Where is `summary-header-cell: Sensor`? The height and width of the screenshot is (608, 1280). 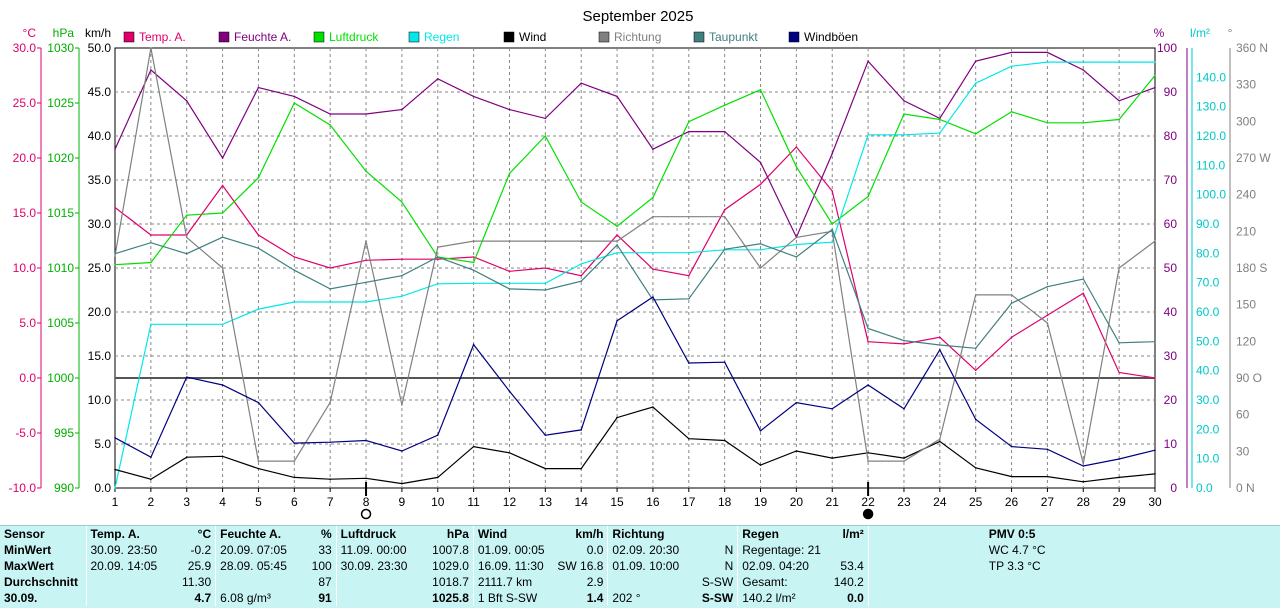
summary-header-cell: Sensor is located at coordinates (24, 534).